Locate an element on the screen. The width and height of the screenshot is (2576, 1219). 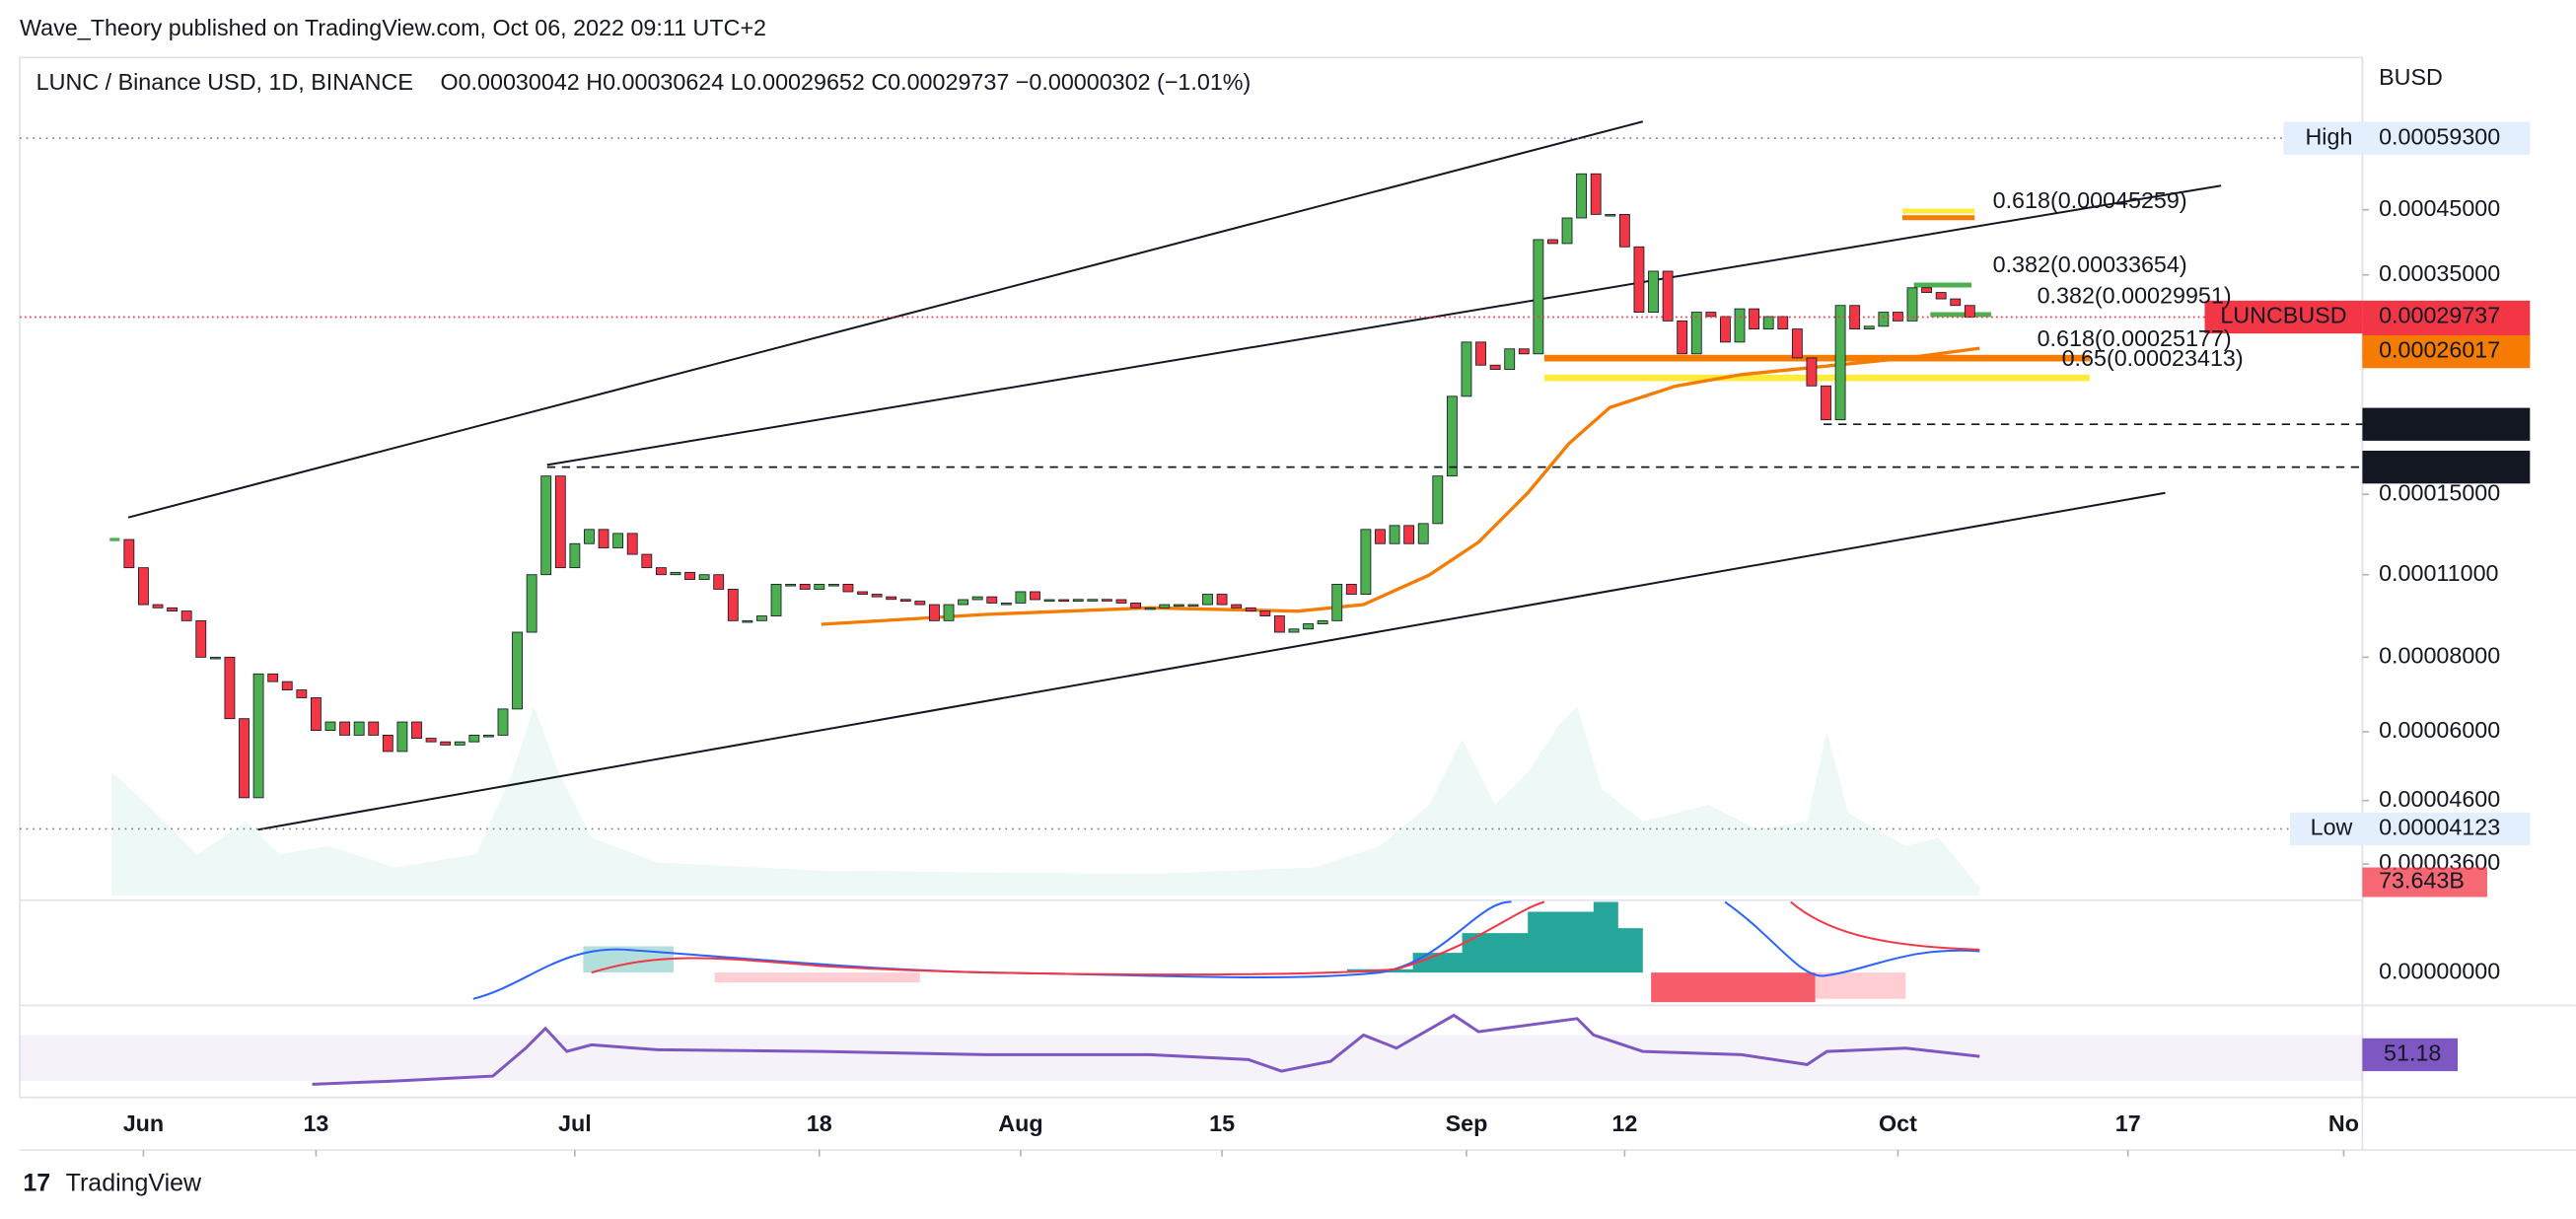
y-tick-label: 0.00004600 is located at coordinates (2440, 799).